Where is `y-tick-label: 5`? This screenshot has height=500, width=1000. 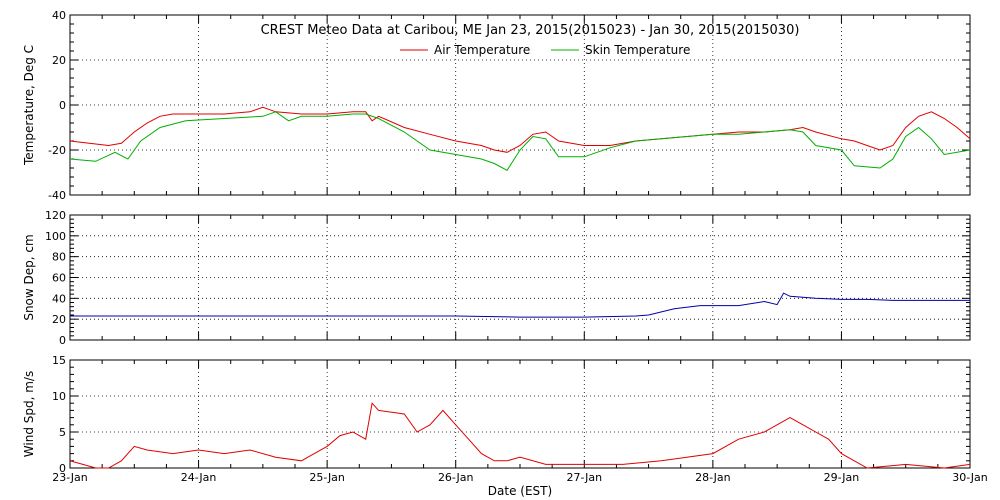
y-tick-label: 5 is located at coordinates (62, 432).